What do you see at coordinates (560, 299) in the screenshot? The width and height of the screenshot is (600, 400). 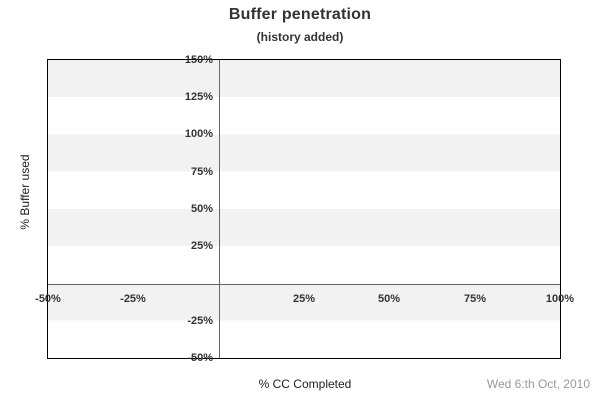 I see `x-tick-100: 100%` at bounding box center [560, 299].